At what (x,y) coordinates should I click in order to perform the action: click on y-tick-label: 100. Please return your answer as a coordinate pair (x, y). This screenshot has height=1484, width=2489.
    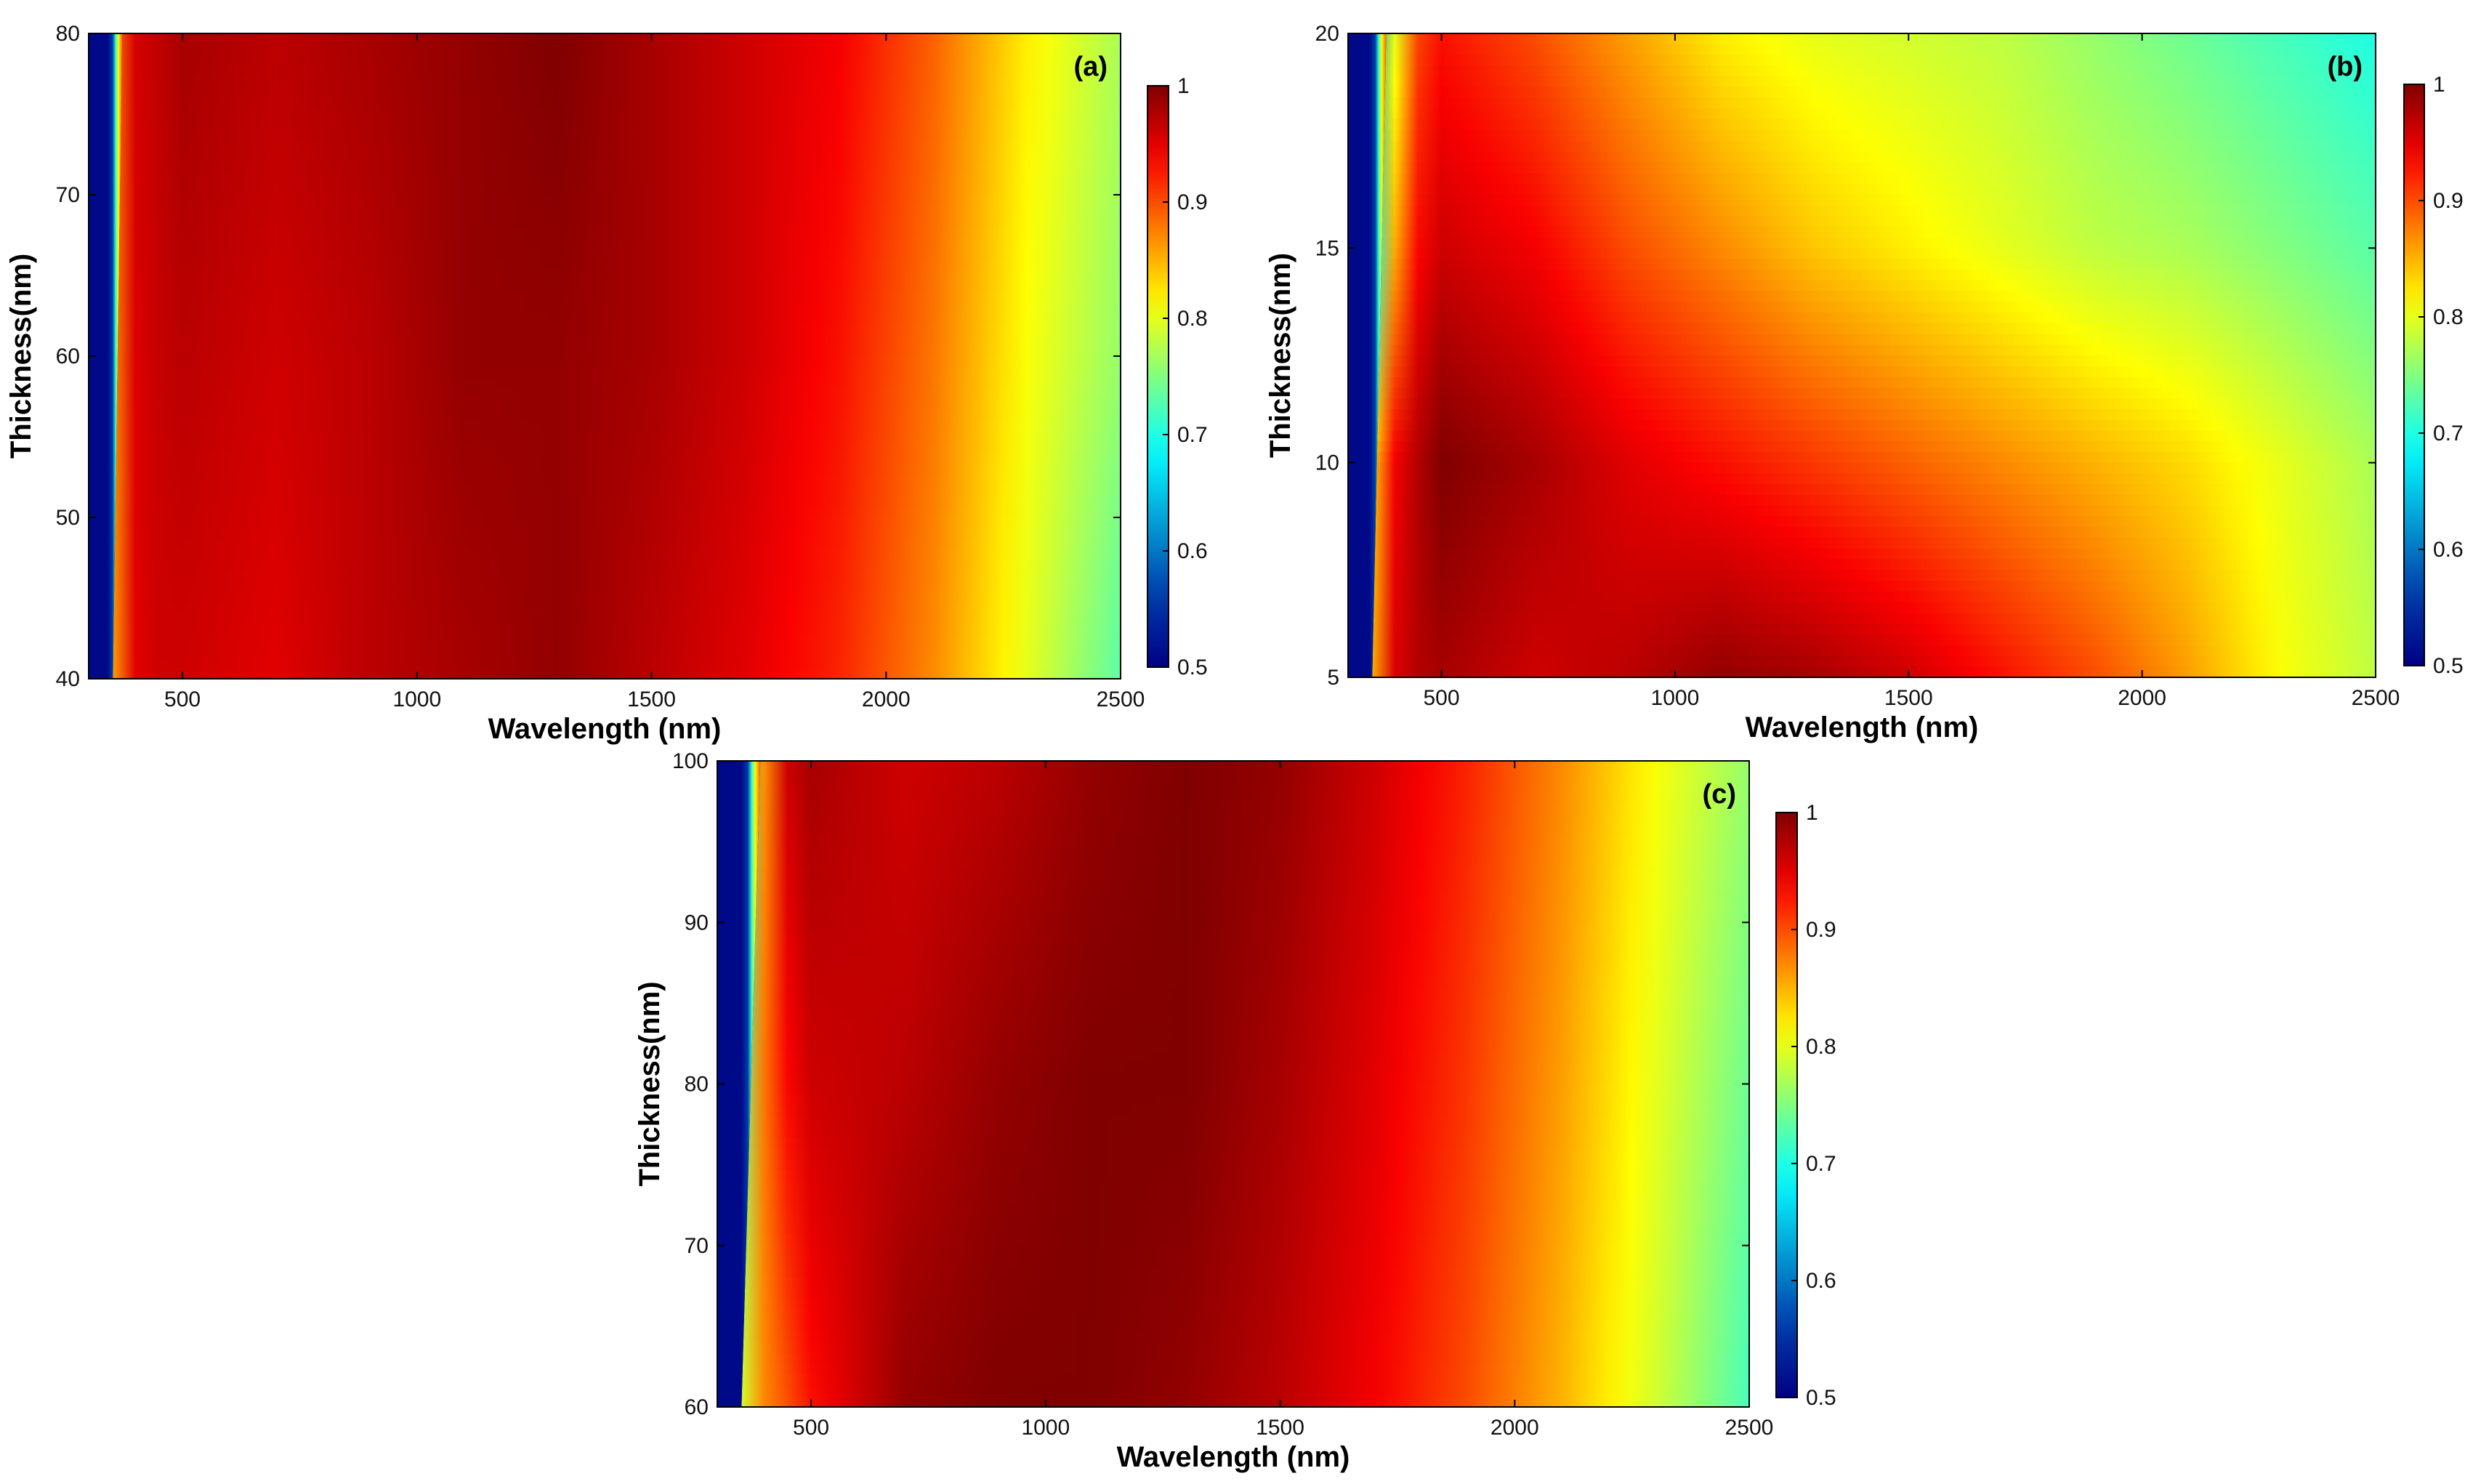
    Looking at the image, I should click on (690, 761).